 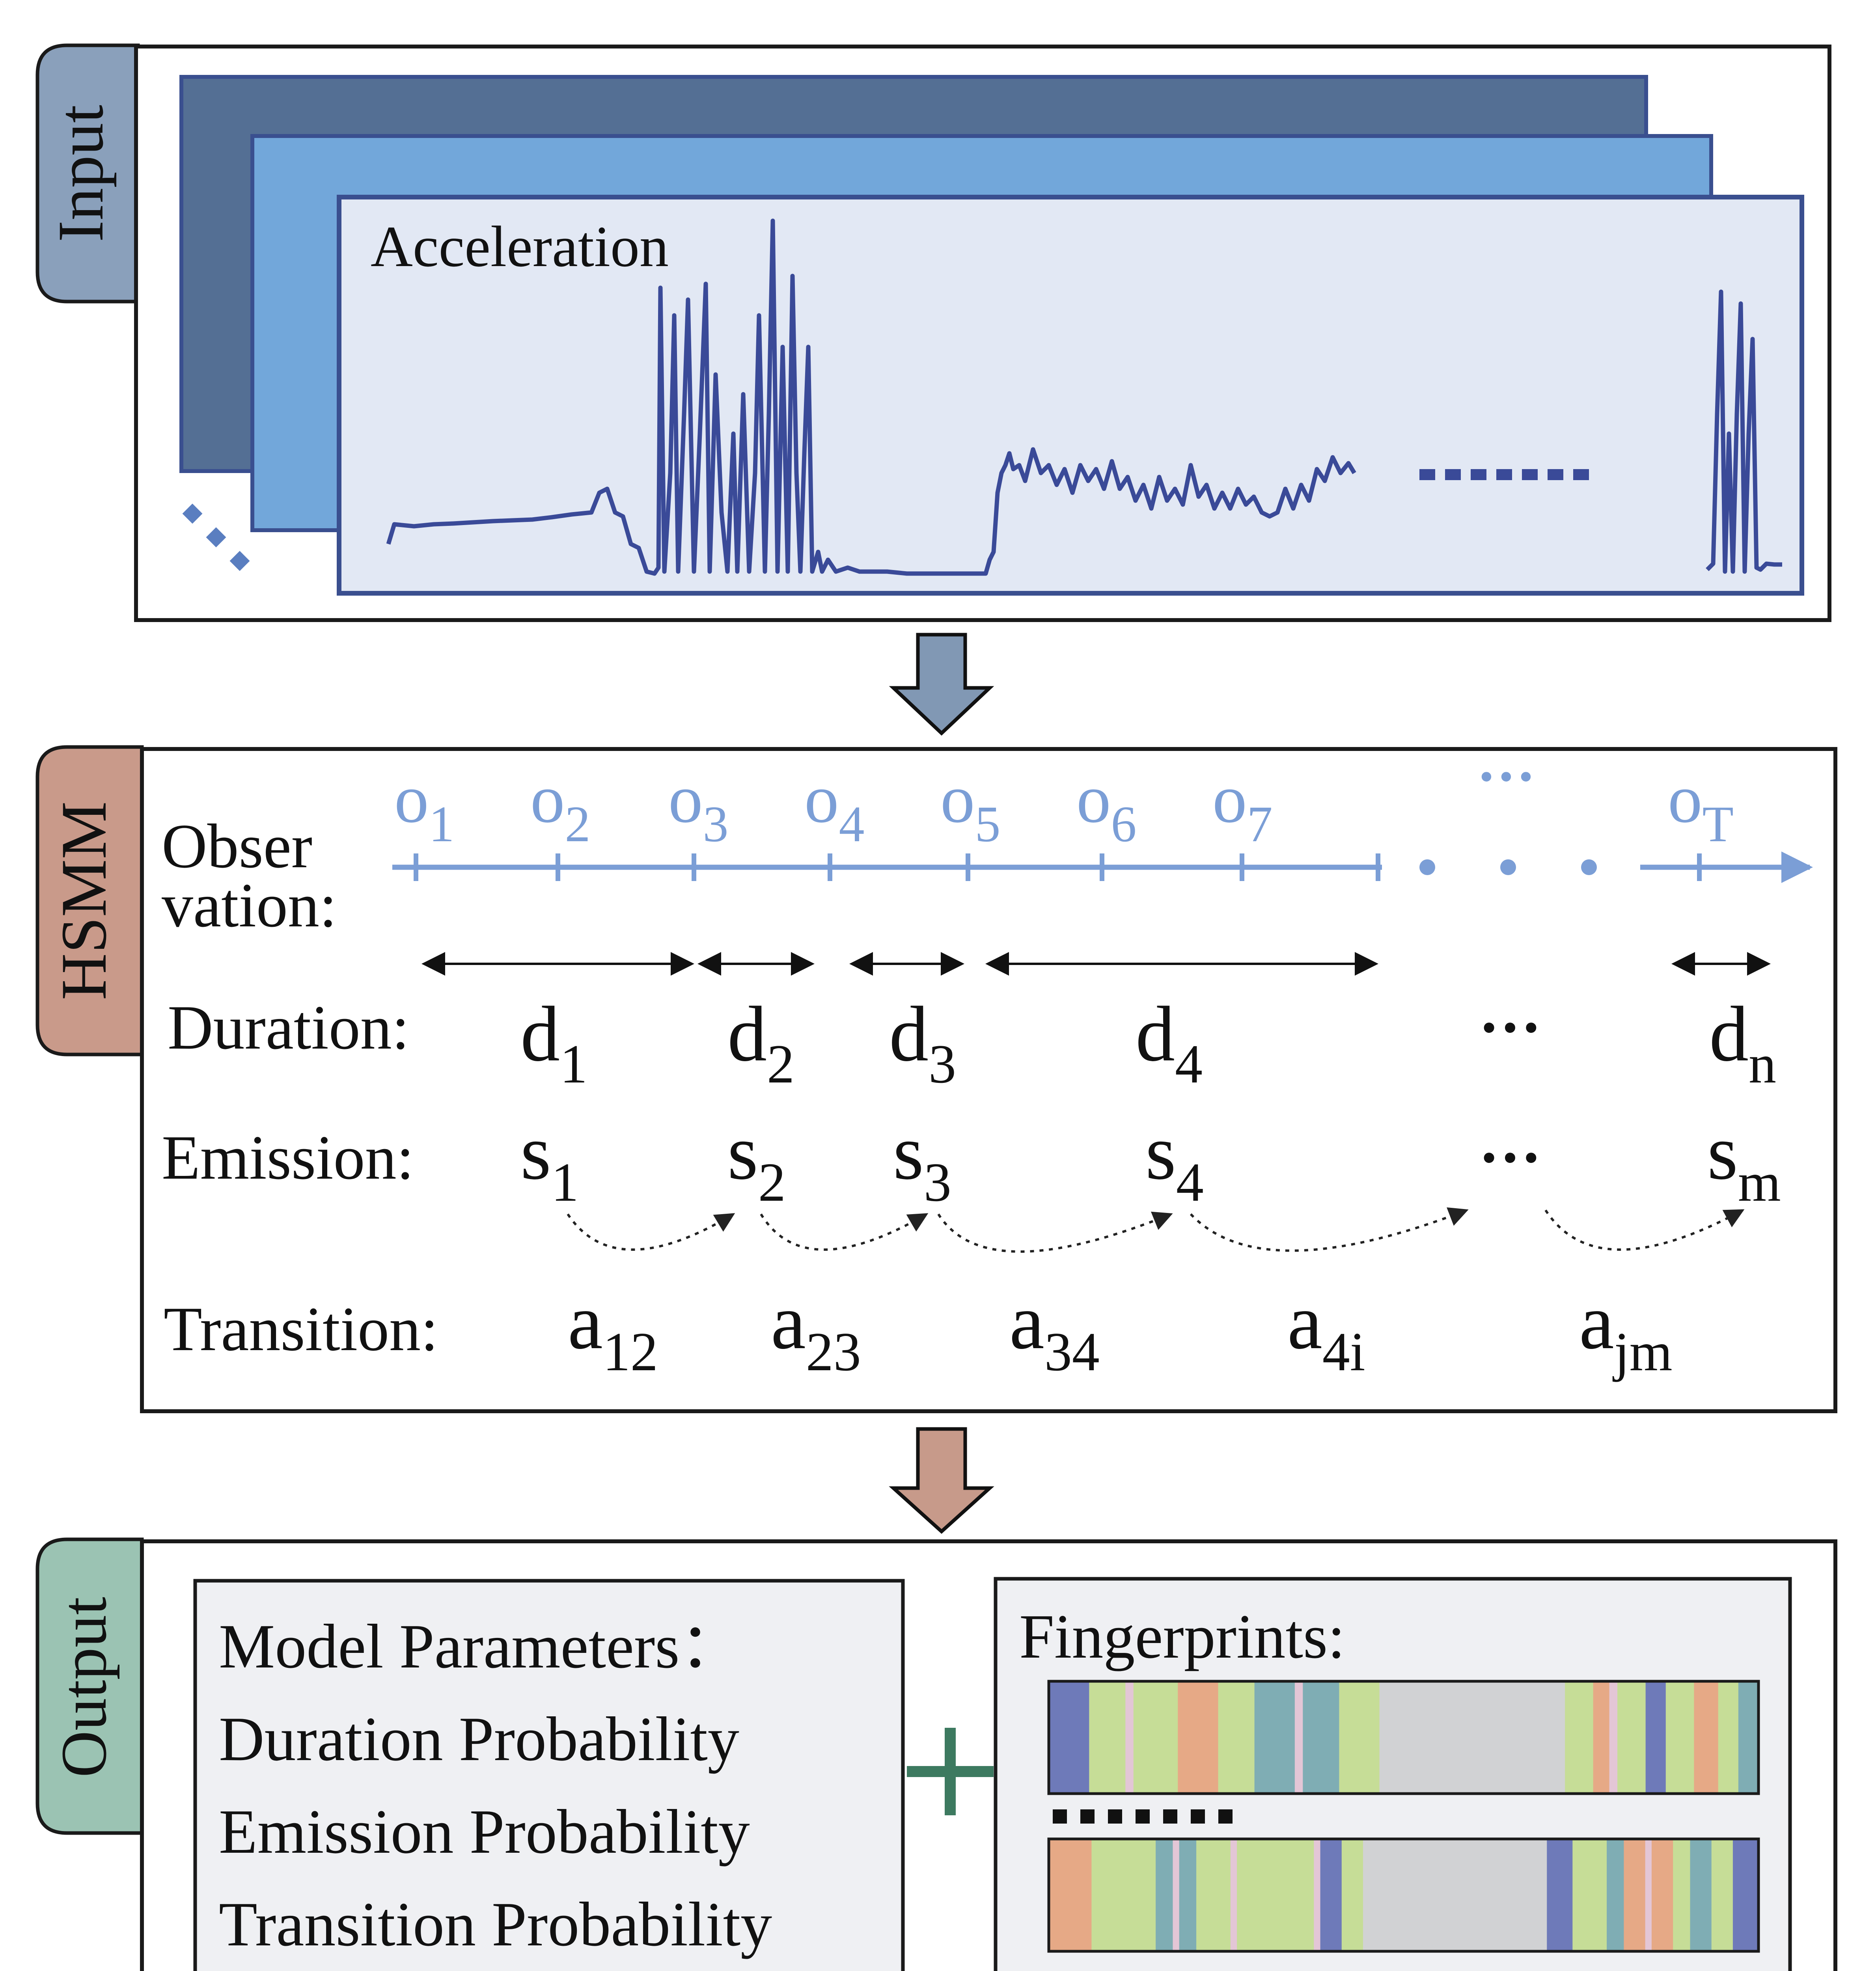 What do you see at coordinates (84, 900) in the screenshot?
I see `hsmm-tab-label: HSMM` at bounding box center [84, 900].